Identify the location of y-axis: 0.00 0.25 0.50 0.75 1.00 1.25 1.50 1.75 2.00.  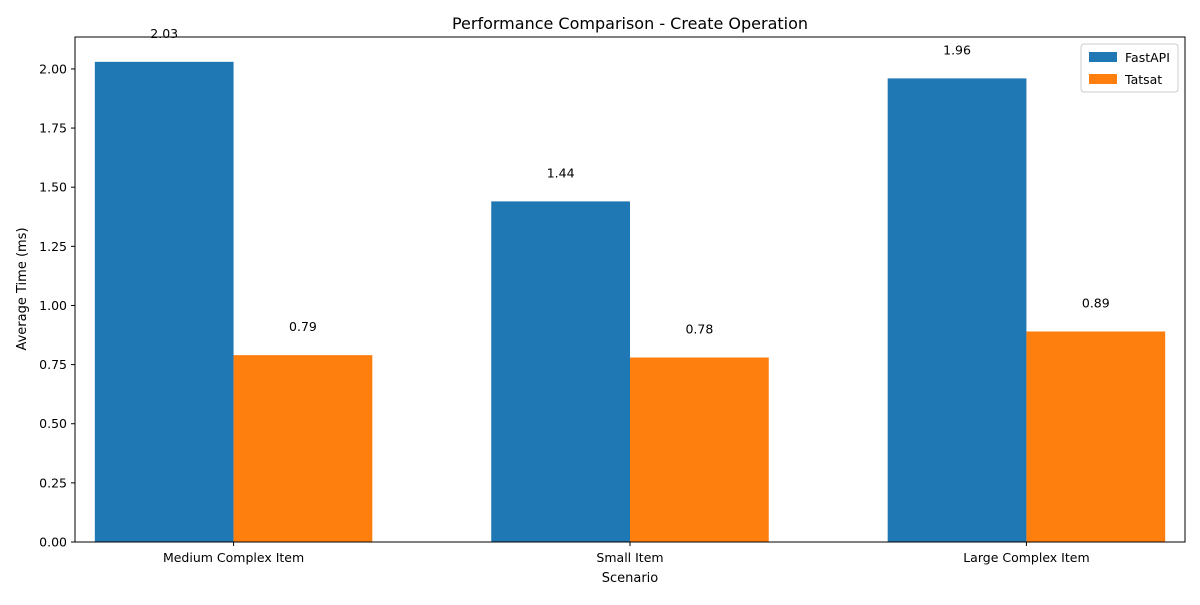
(57, 305).